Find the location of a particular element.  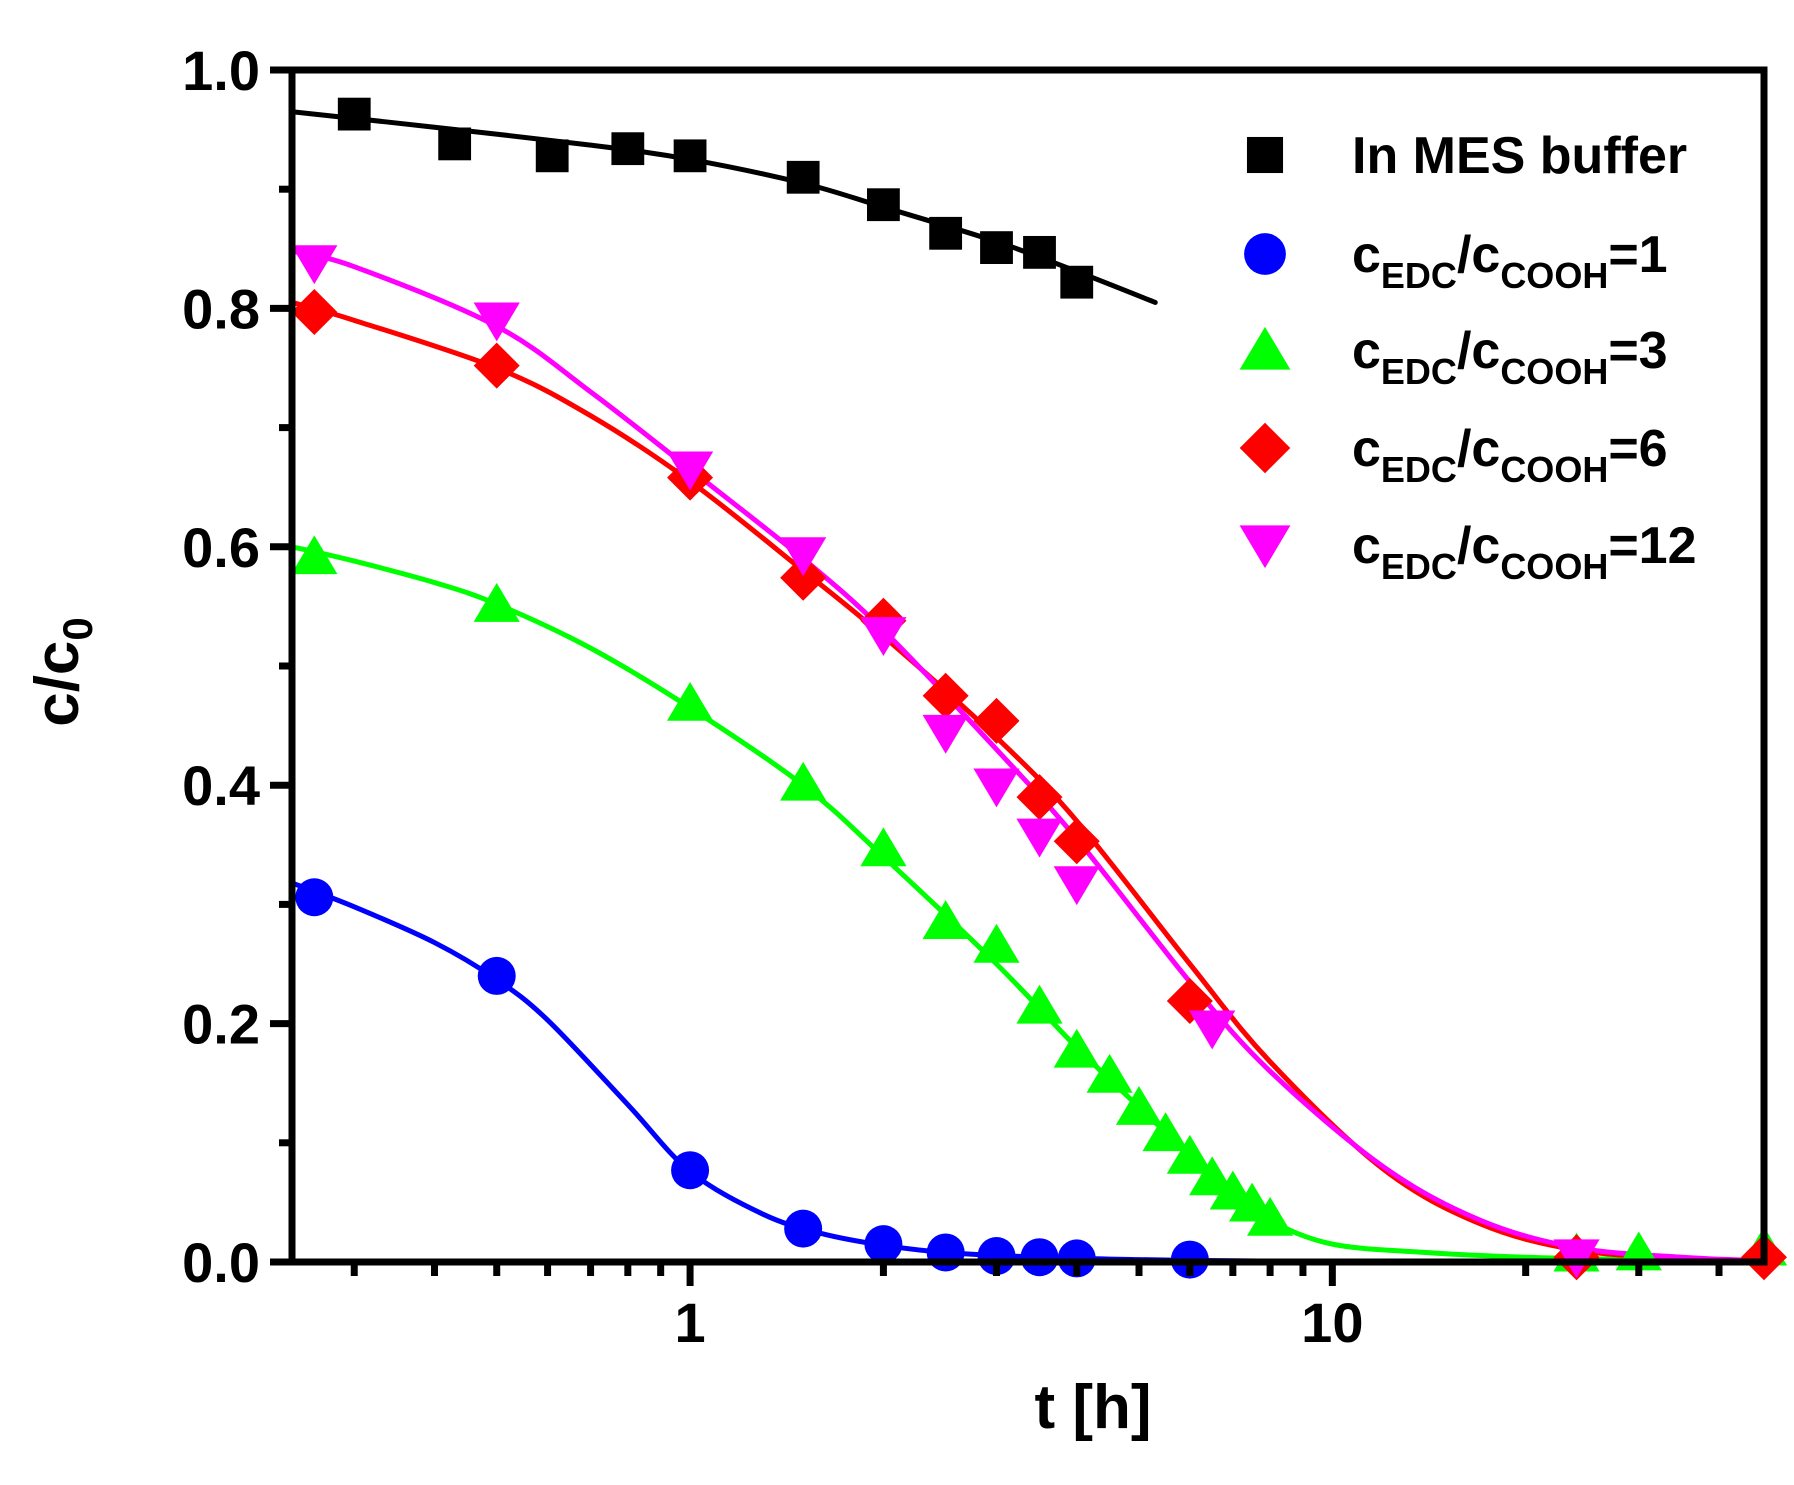

legend-label-r3: cEDC/cCOOH=3 is located at coordinates (1510, 357).